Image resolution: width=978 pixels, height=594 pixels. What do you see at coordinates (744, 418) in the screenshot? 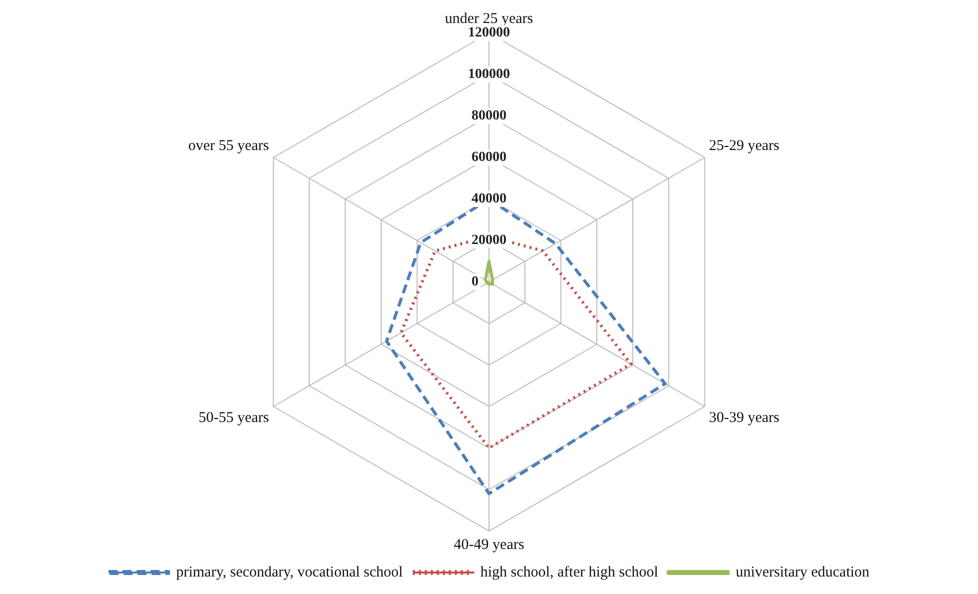
I see `spoke-label: 30-39 years` at bounding box center [744, 418].